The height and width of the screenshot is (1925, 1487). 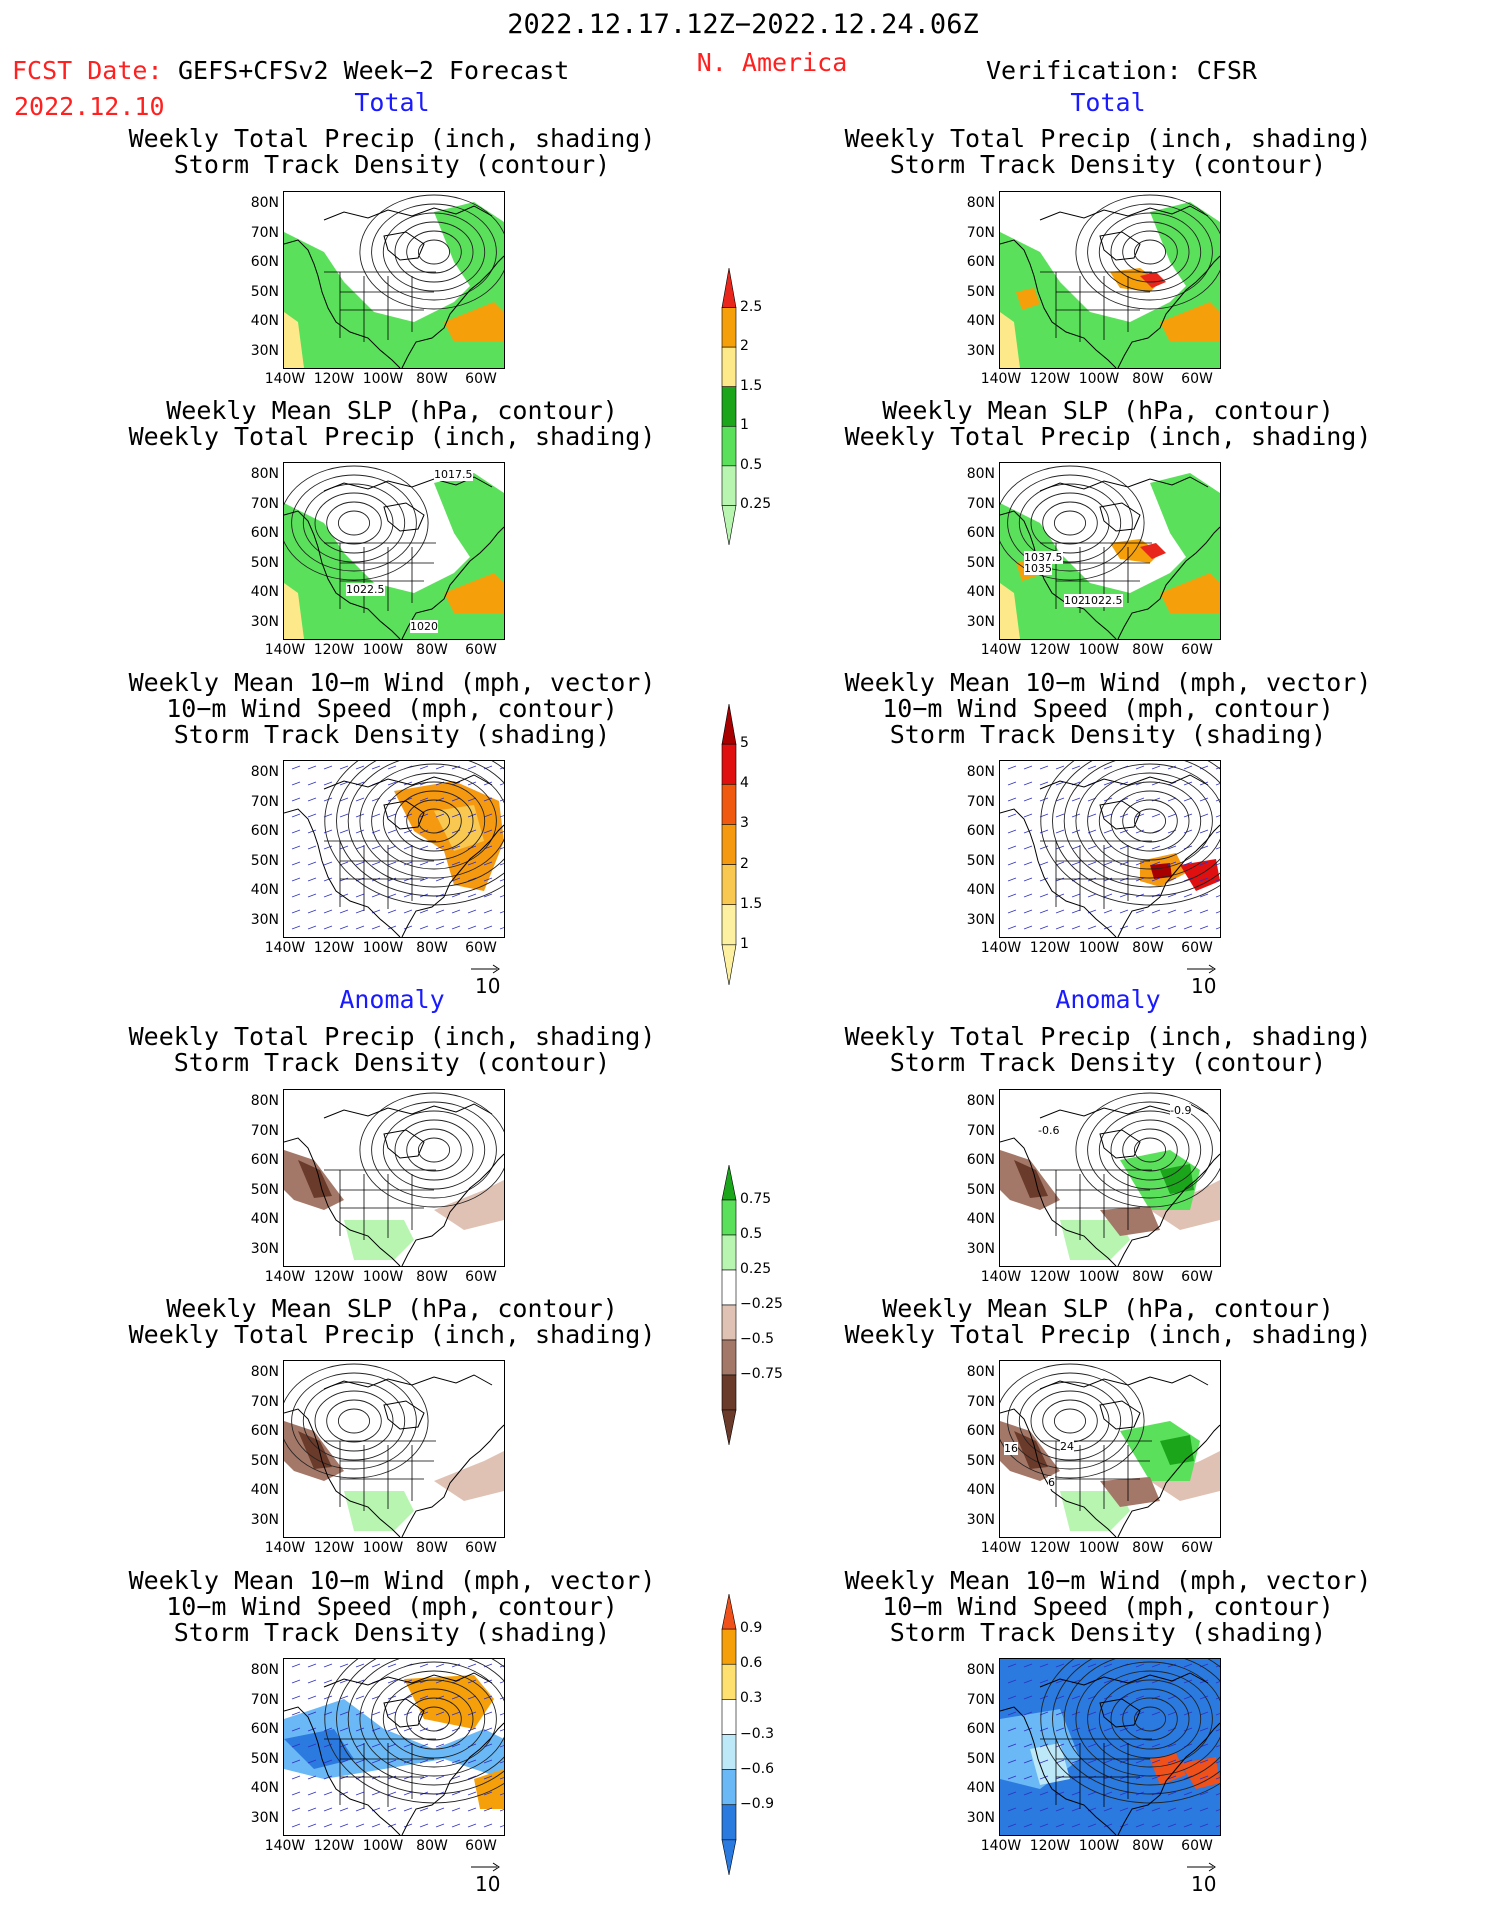 What do you see at coordinates (744, 425) in the screenshot?
I see `colorbar-tick-label: 1` at bounding box center [744, 425].